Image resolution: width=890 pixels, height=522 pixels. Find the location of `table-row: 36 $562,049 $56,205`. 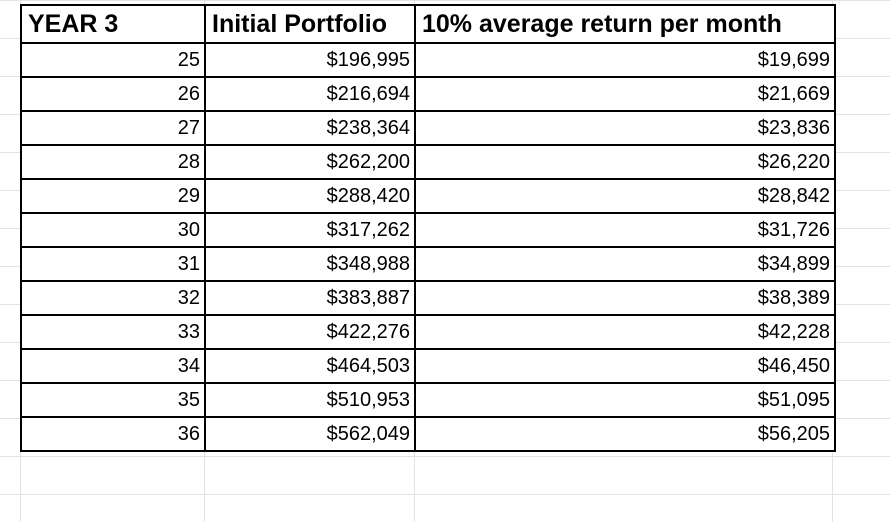

table-row: 36 $562,049 $56,205 is located at coordinates (428, 434).